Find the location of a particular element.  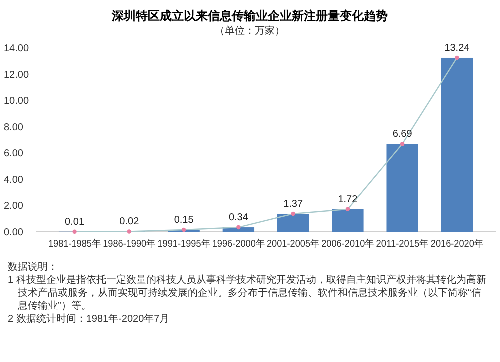

data-label: 0.34 is located at coordinates (238, 218).